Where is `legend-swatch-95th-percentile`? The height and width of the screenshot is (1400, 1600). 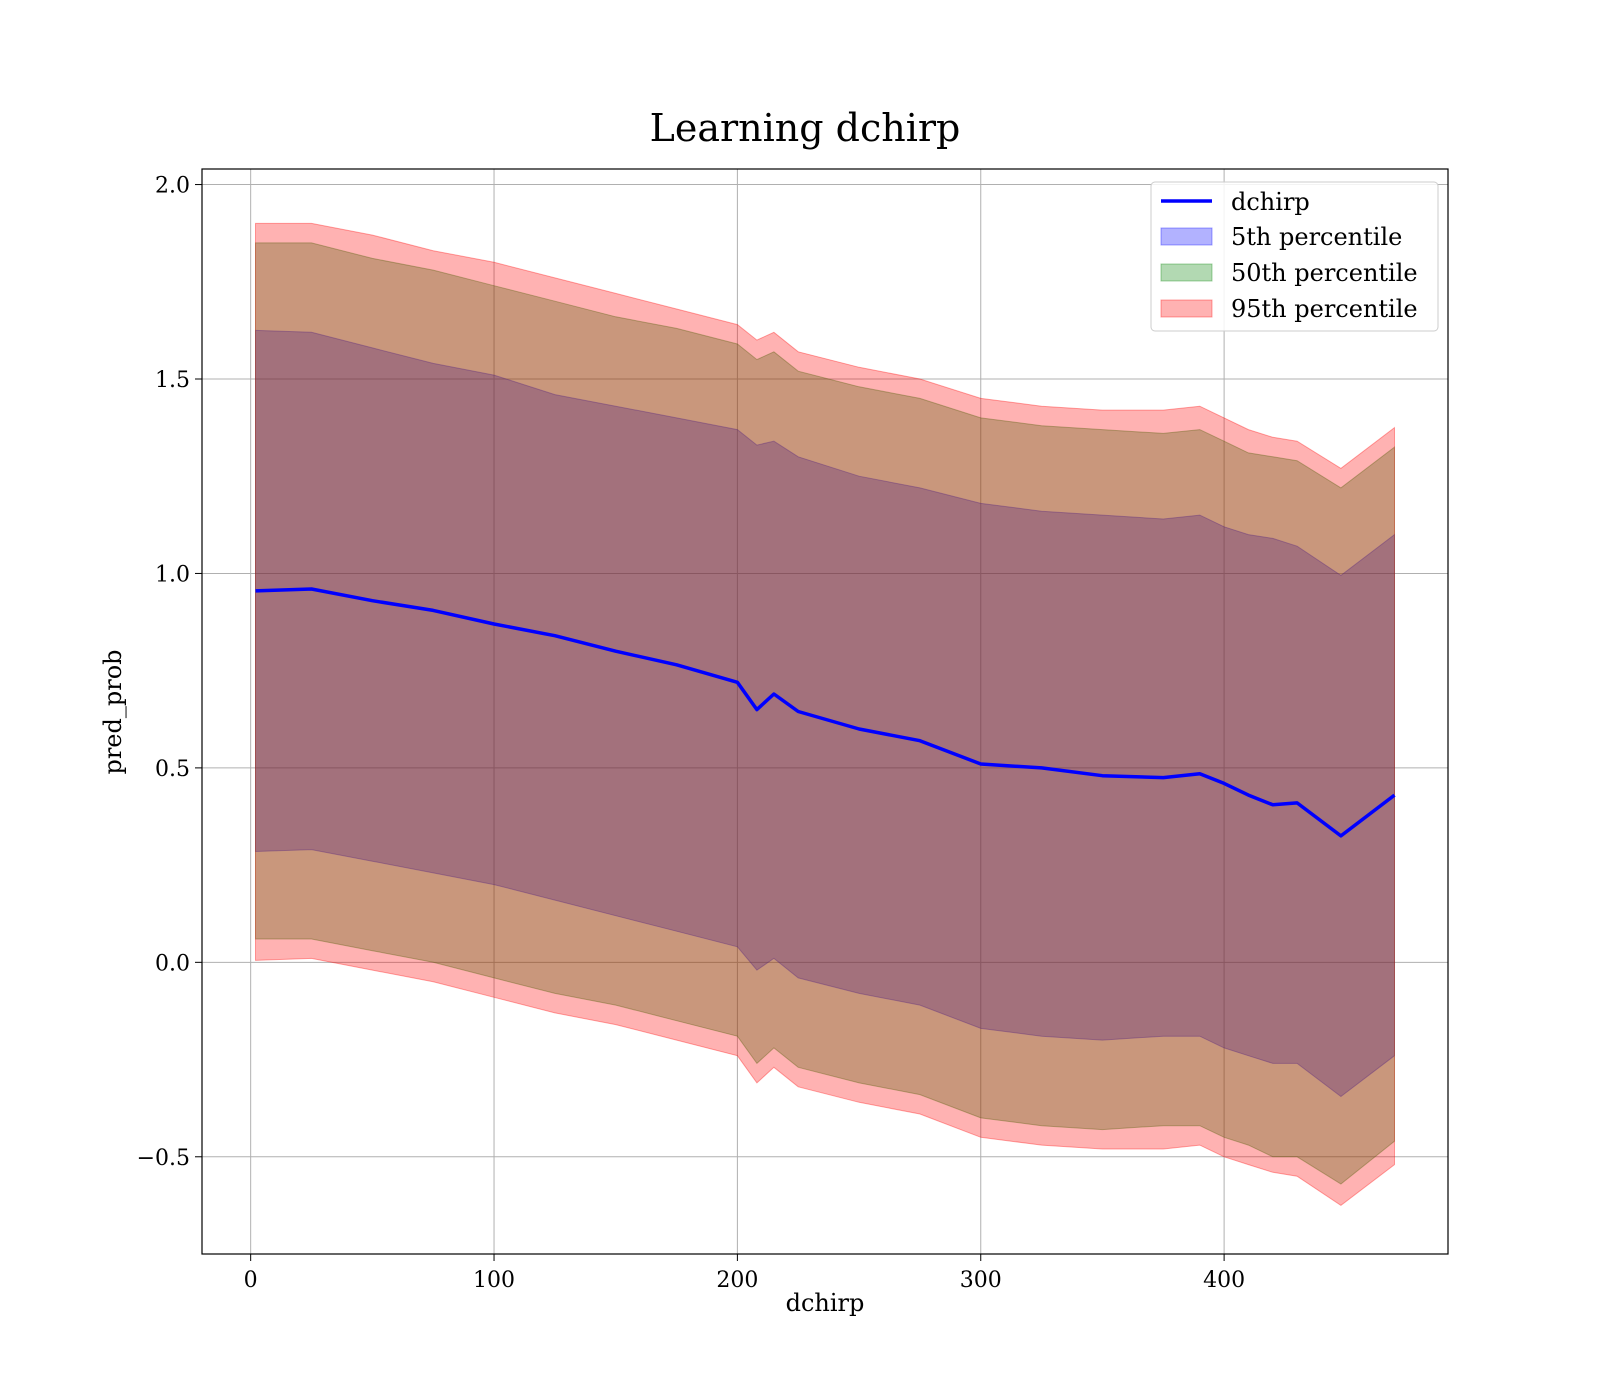 legend-swatch-95th-percentile is located at coordinates (1186, 308).